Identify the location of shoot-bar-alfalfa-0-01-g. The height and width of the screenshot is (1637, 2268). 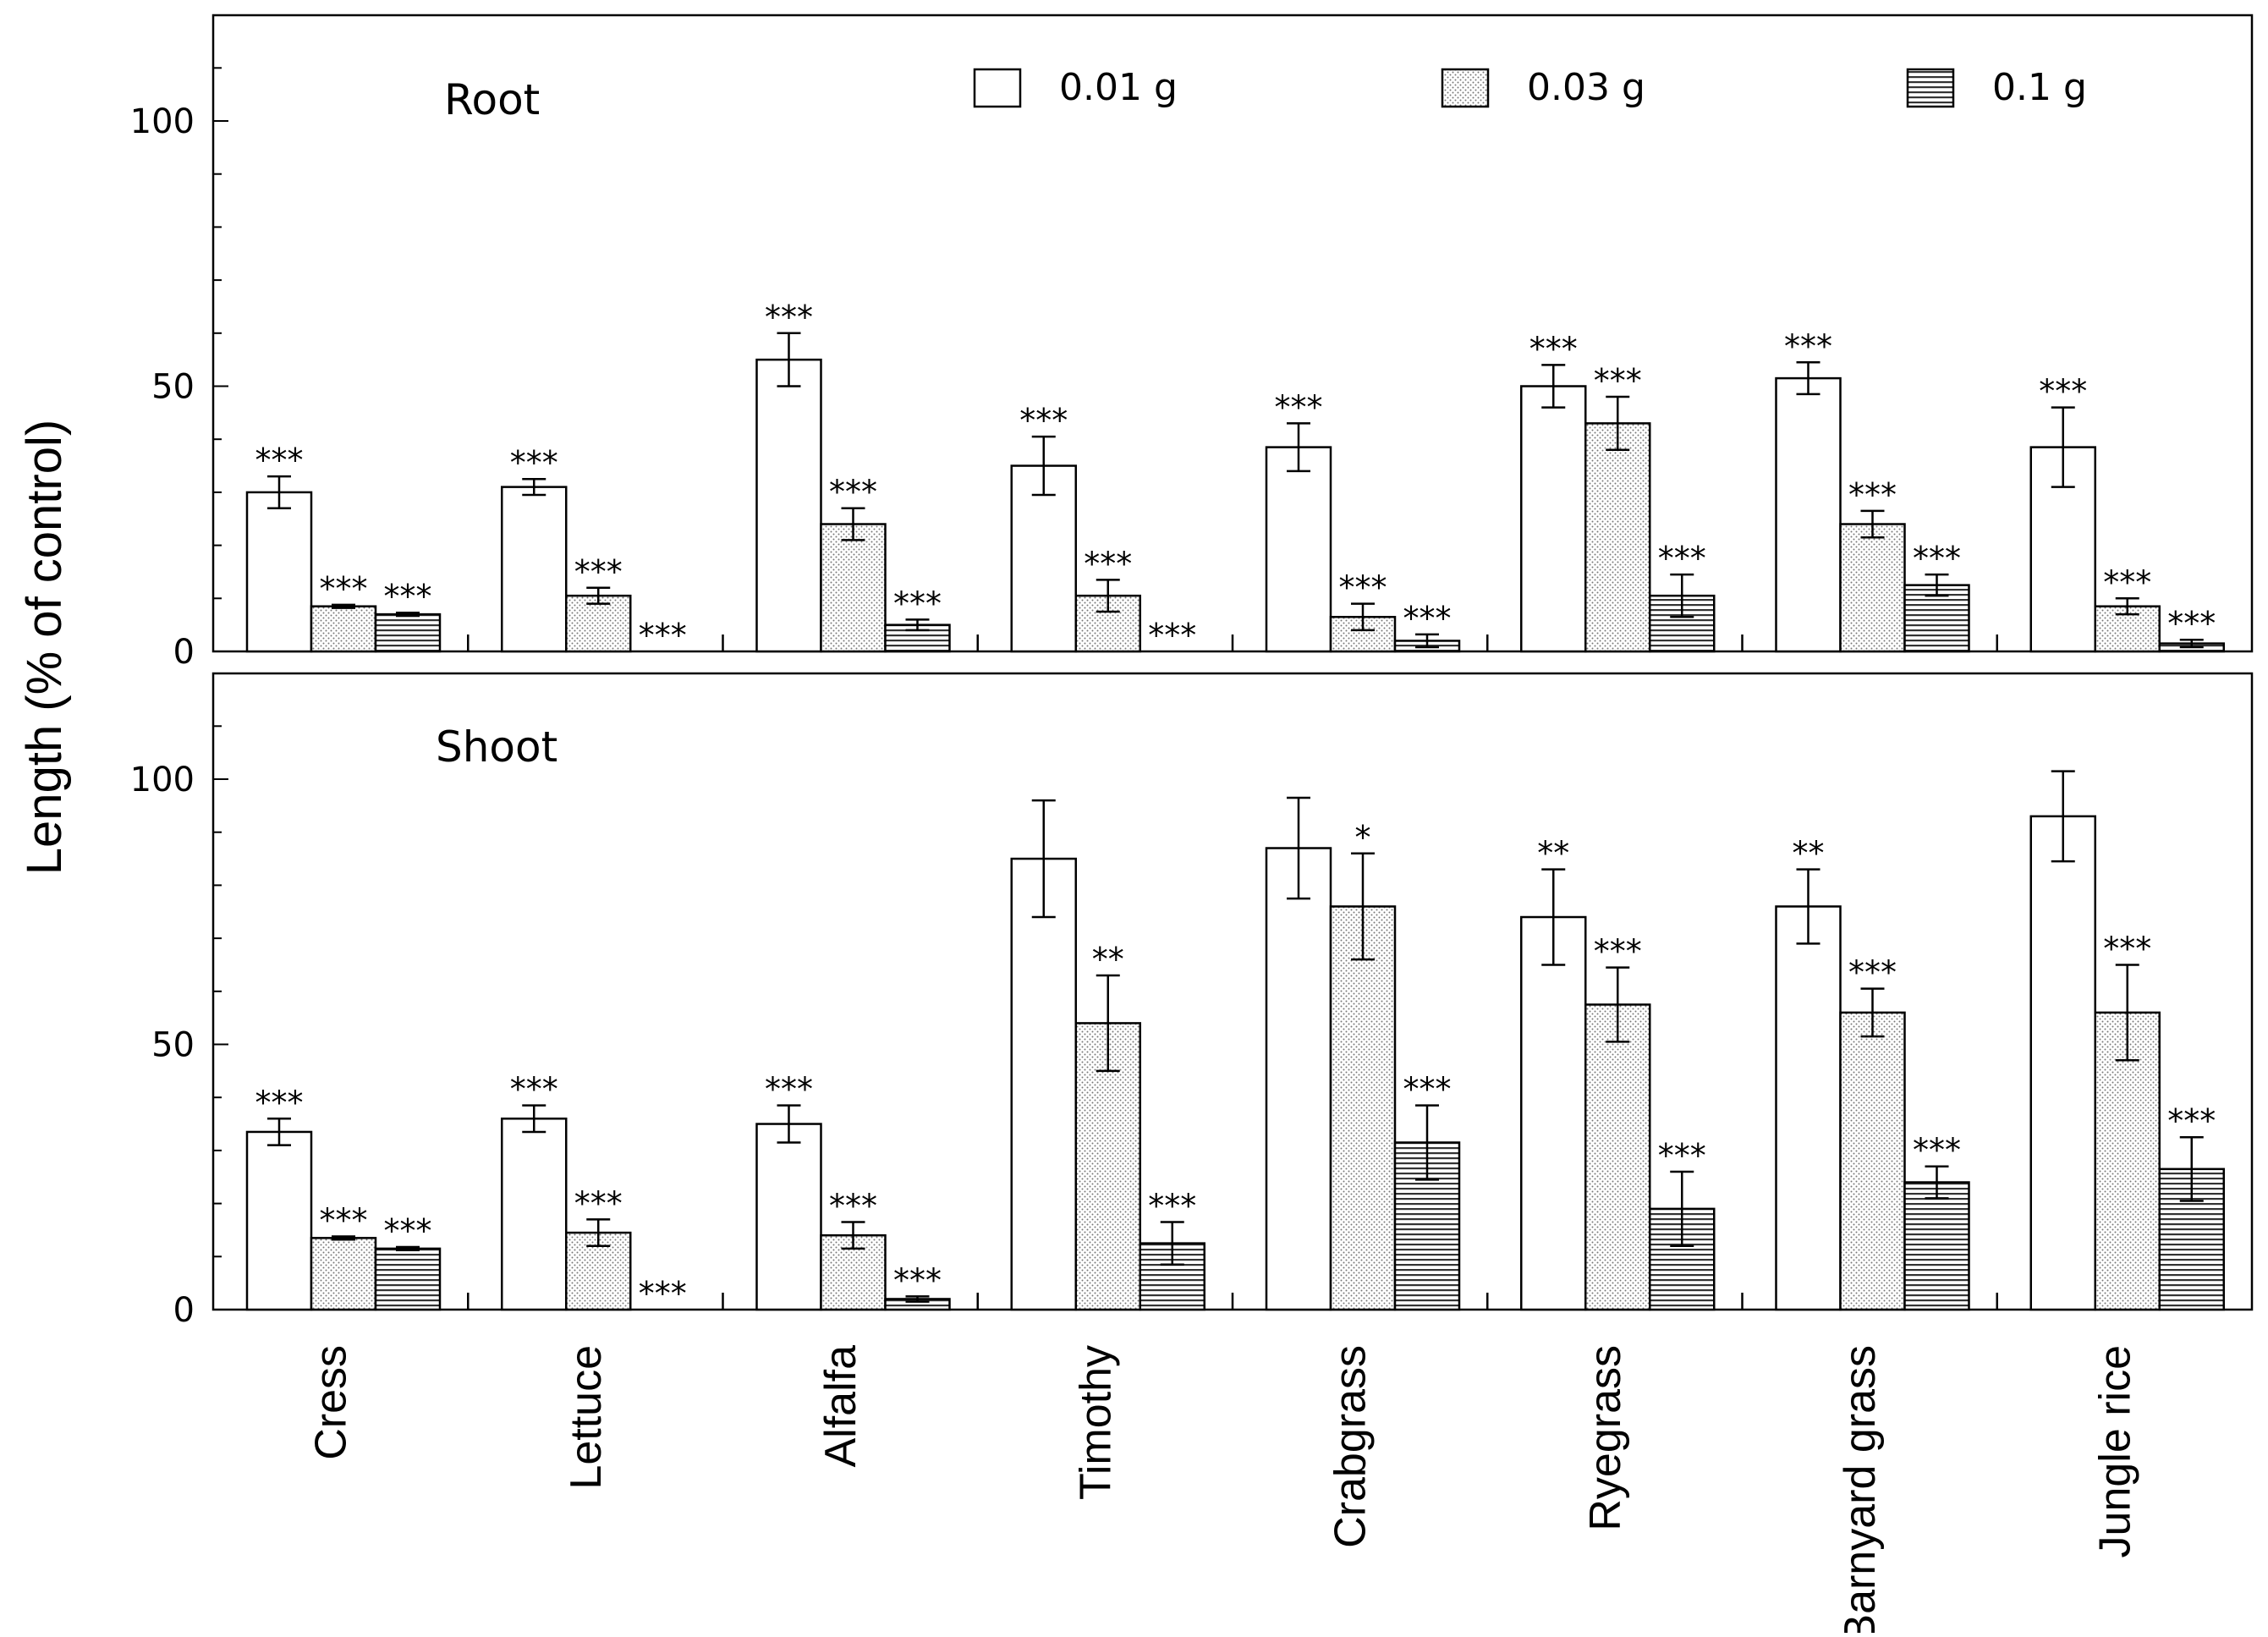
(788, 1217).